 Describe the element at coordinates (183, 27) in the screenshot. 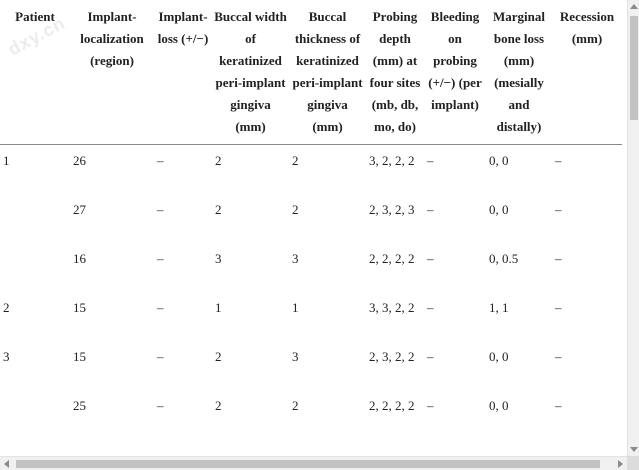

I see `column-header-implant-loss: Implant-loss (+/−)` at that location.